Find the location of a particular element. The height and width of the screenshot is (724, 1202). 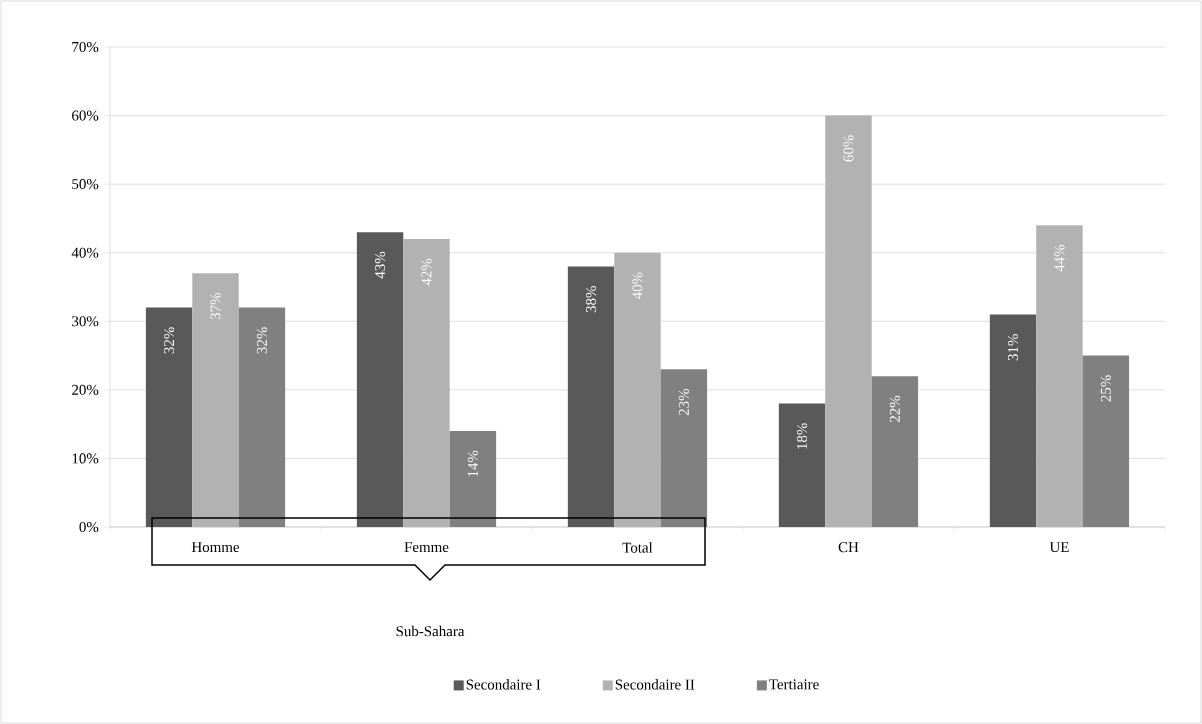

y-tick-label: 40% is located at coordinates (85, 252).